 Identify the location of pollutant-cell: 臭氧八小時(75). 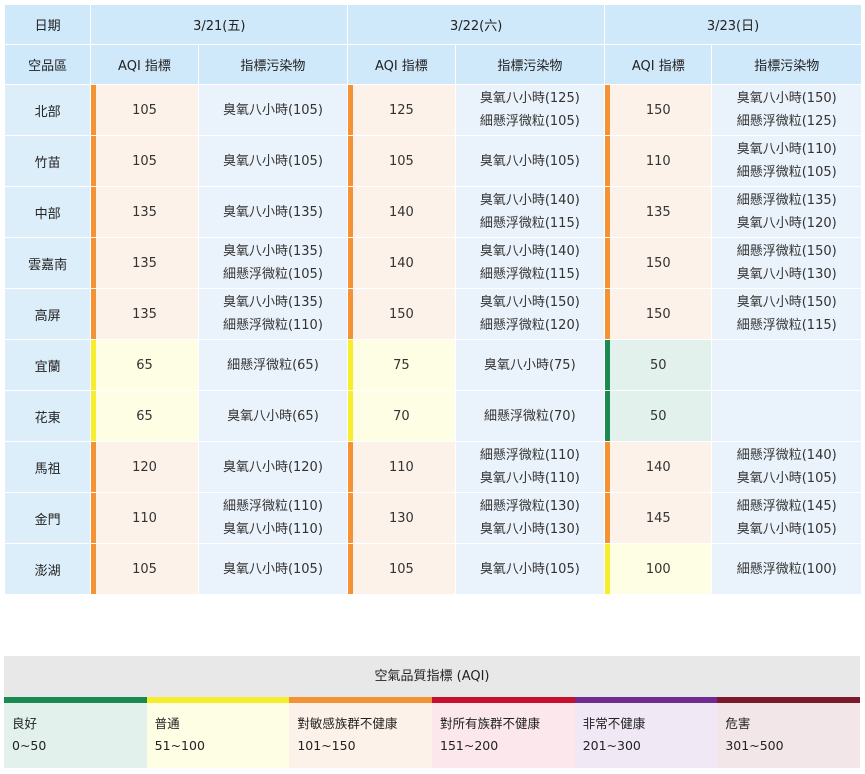
(530, 365).